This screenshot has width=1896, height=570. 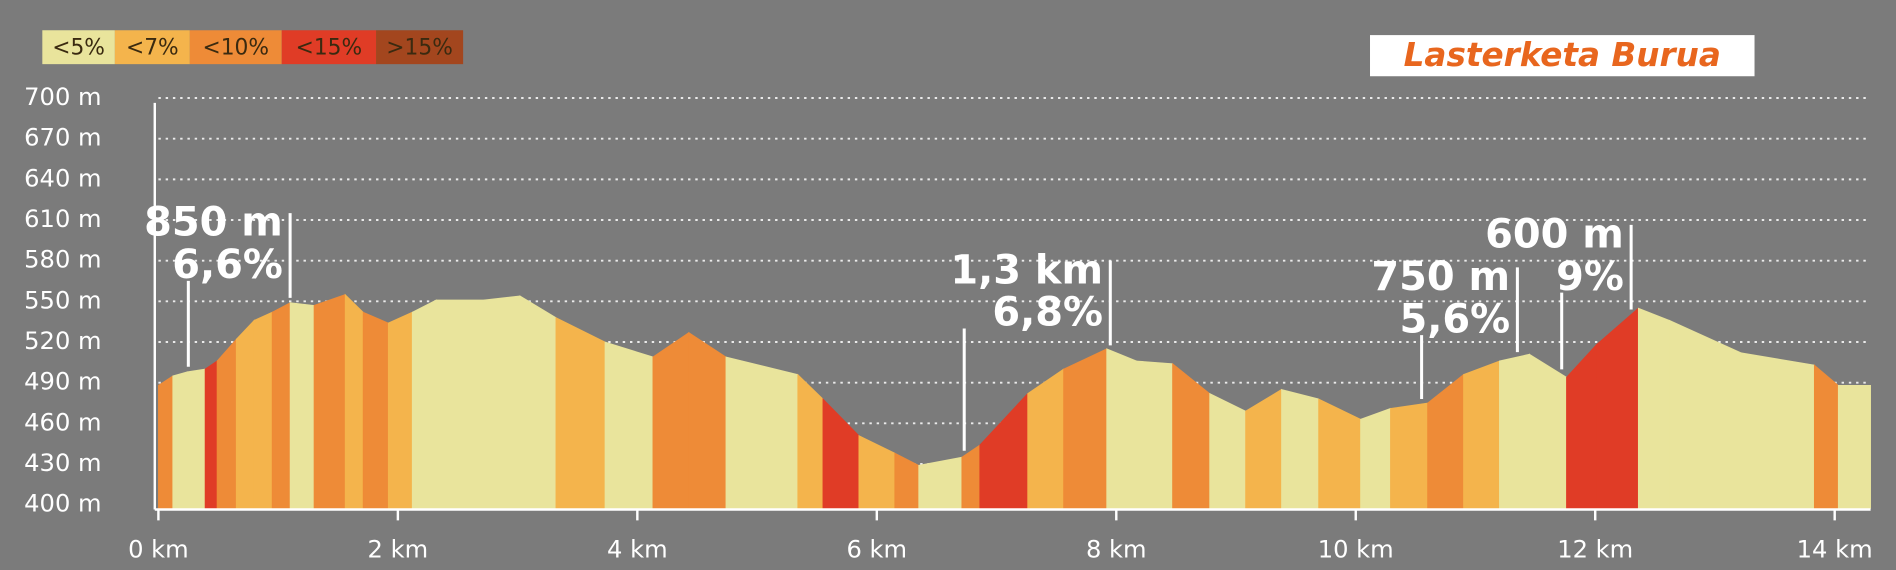 I want to click on x-tick-label: 10 km, so click(x=1356, y=550).